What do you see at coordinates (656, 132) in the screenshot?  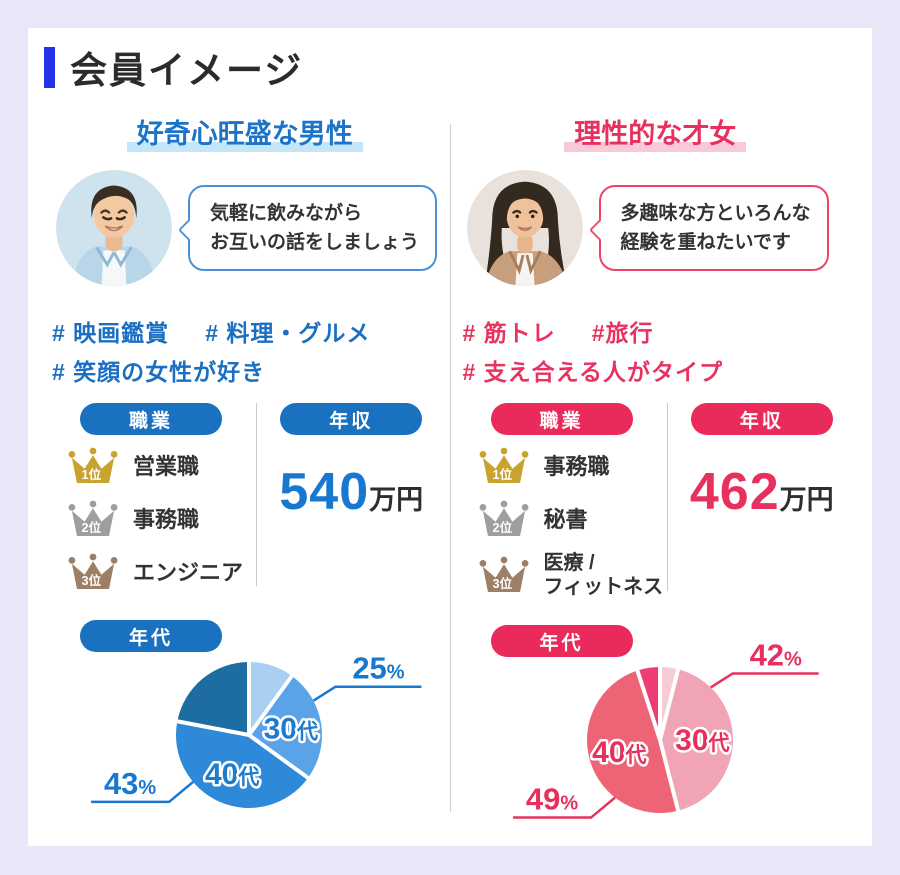 I see `profile-title-female: 理性的な才女` at bounding box center [656, 132].